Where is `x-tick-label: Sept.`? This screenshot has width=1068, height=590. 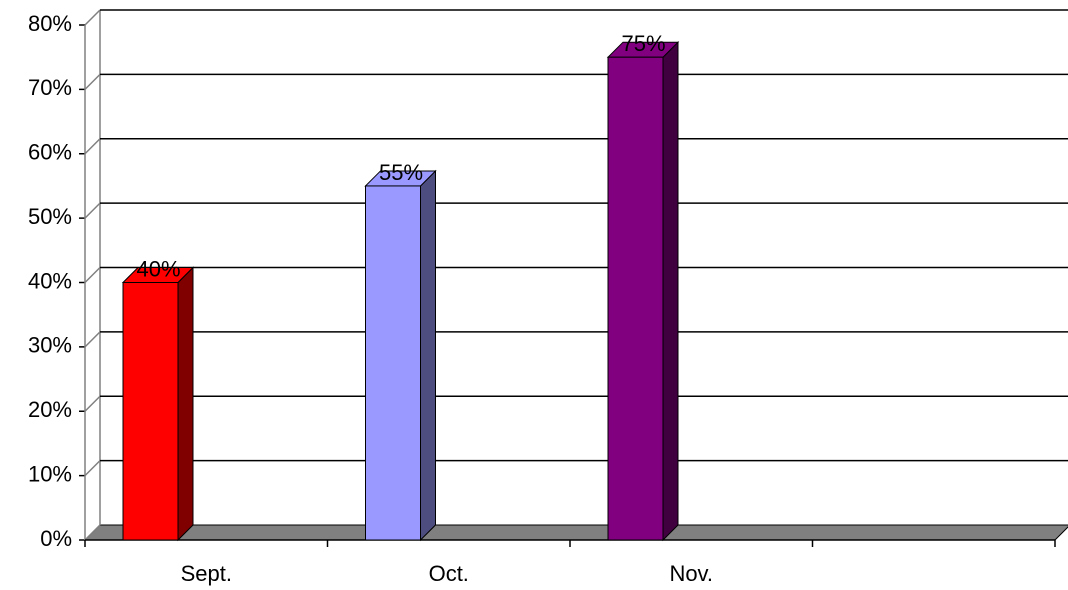 x-tick-label: Sept. is located at coordinates (206, 573).